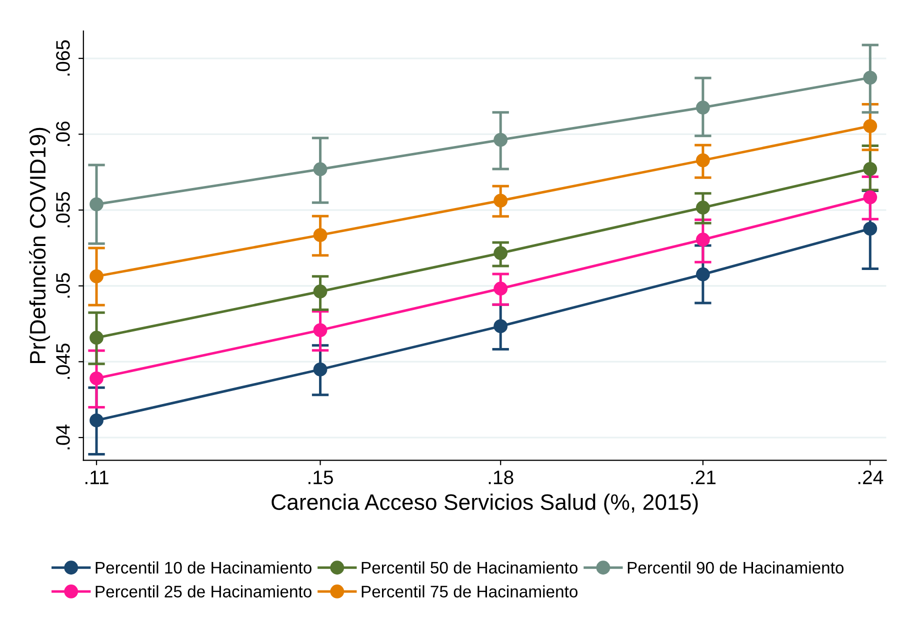 The image size is (897, 622). Describe the element at coordinates (63, 361) in the screenshot. I see `y-tick-label: .045` at that location.